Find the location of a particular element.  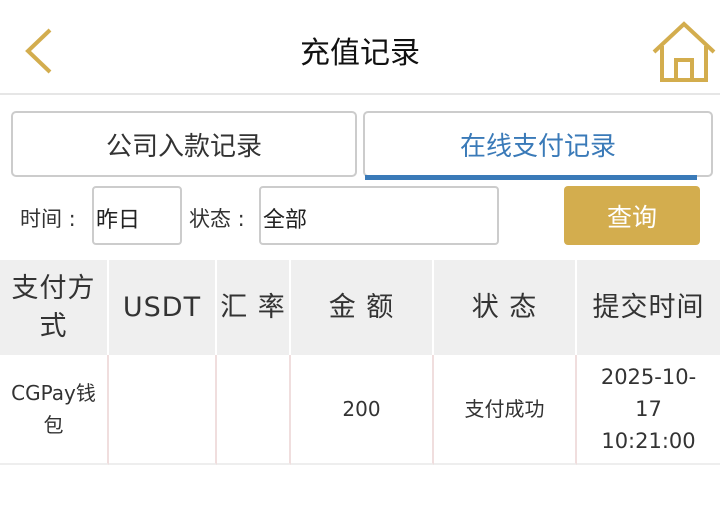

col-header-amount: 金 额 is located at coordinates (362, 307).